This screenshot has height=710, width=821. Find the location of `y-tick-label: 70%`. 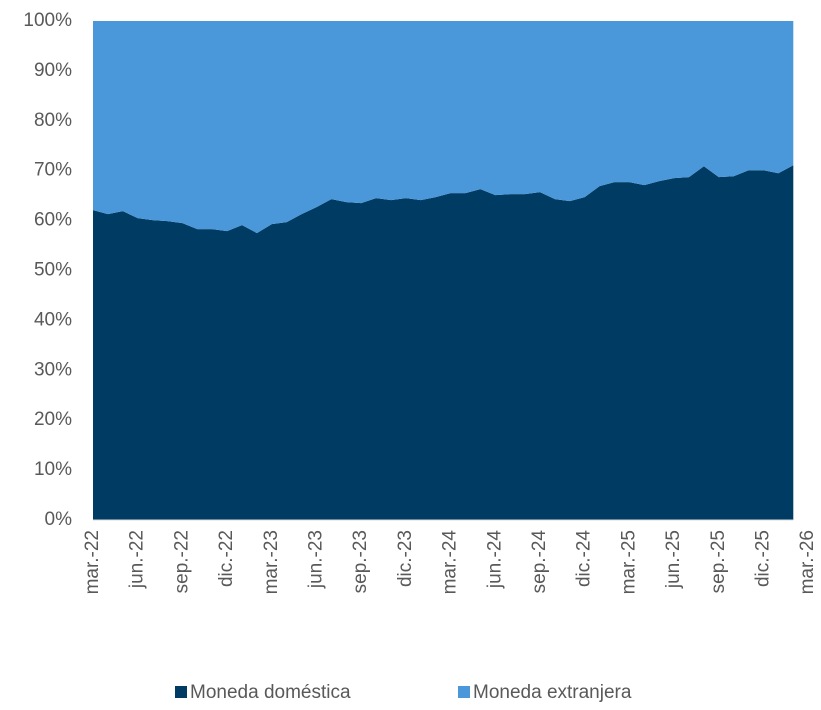

y-tick-label: 70% is located at coordinates (53, 170).